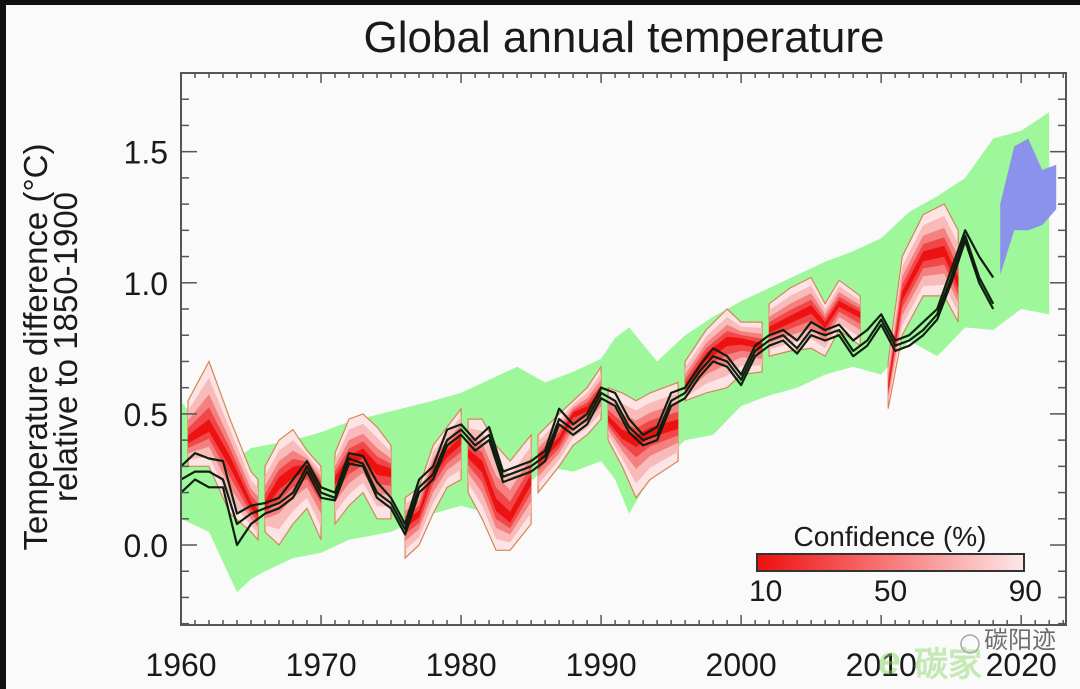 The height and width of the screenshot is (689, 1080). I want to click on legend-title: Confidence (%), so click(890, 536).